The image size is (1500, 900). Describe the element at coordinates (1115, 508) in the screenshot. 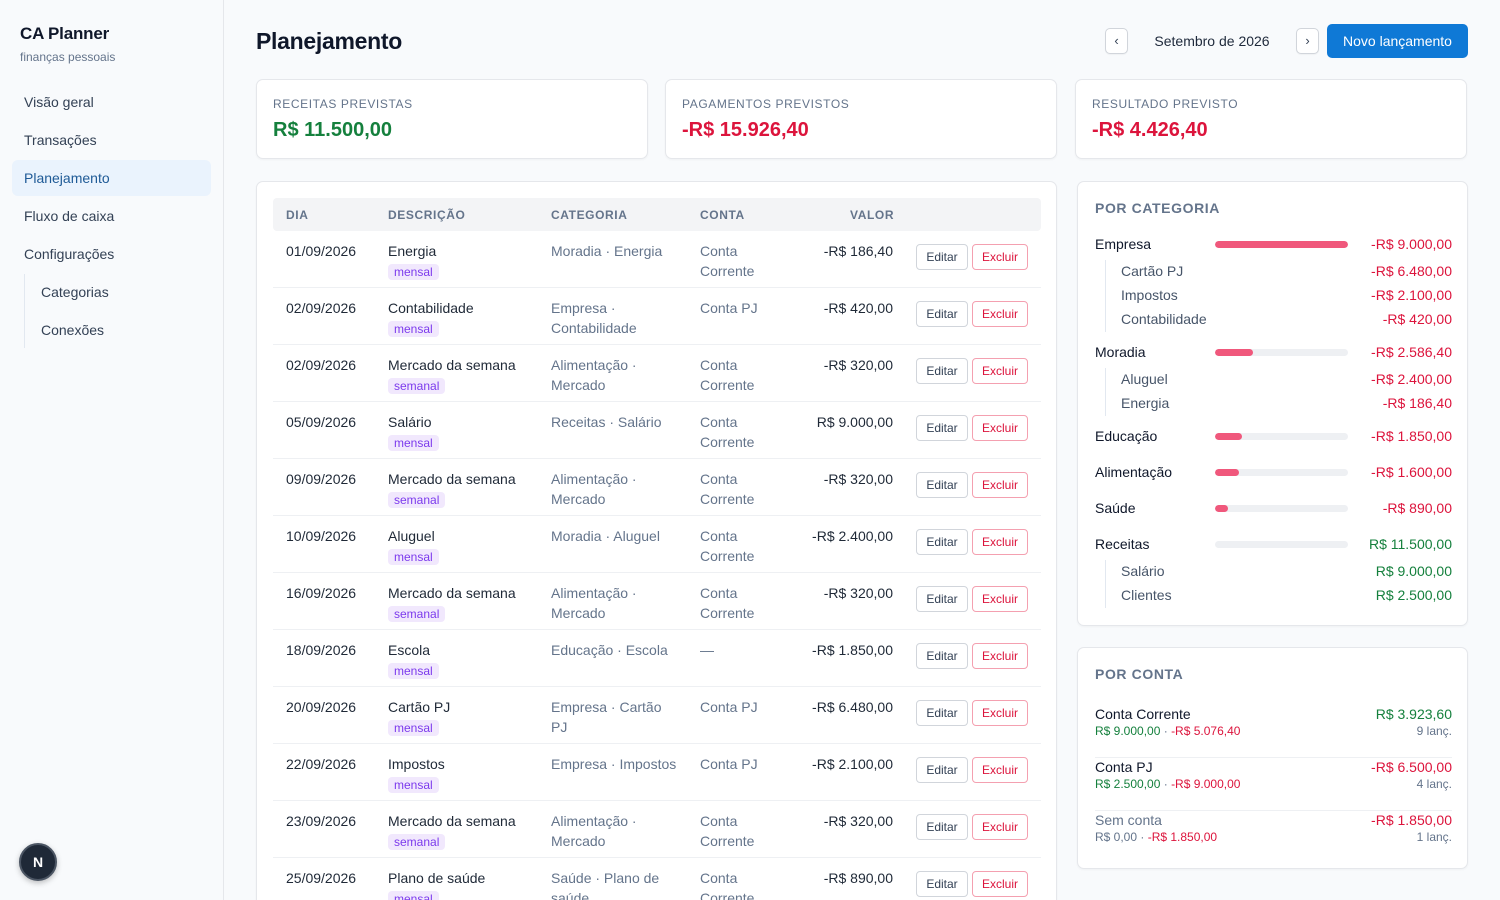

I see `category-name: Saúde` at that location.